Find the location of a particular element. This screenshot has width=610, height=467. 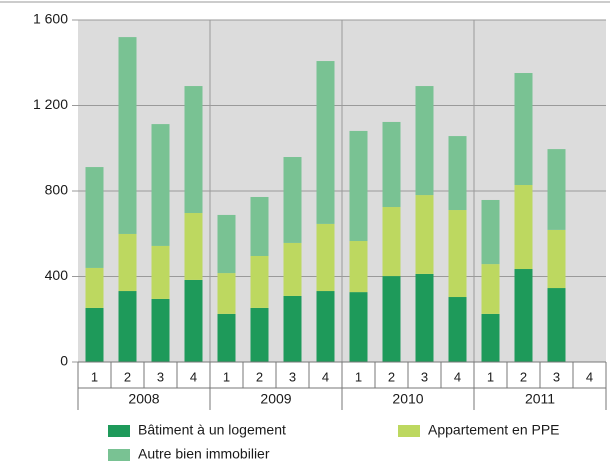

y-tick-label: 800 is located at coordinates (57, 190).